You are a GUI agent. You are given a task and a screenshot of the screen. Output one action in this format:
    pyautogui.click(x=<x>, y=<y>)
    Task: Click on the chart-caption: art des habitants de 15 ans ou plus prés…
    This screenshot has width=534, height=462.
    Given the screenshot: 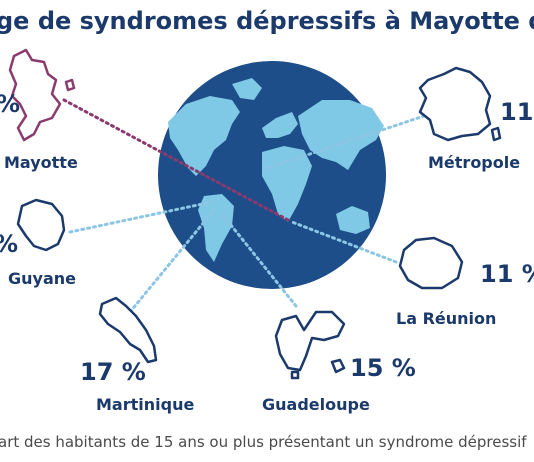 What is the action you would take?
    pyautogui.click(x=263, y=442)
    